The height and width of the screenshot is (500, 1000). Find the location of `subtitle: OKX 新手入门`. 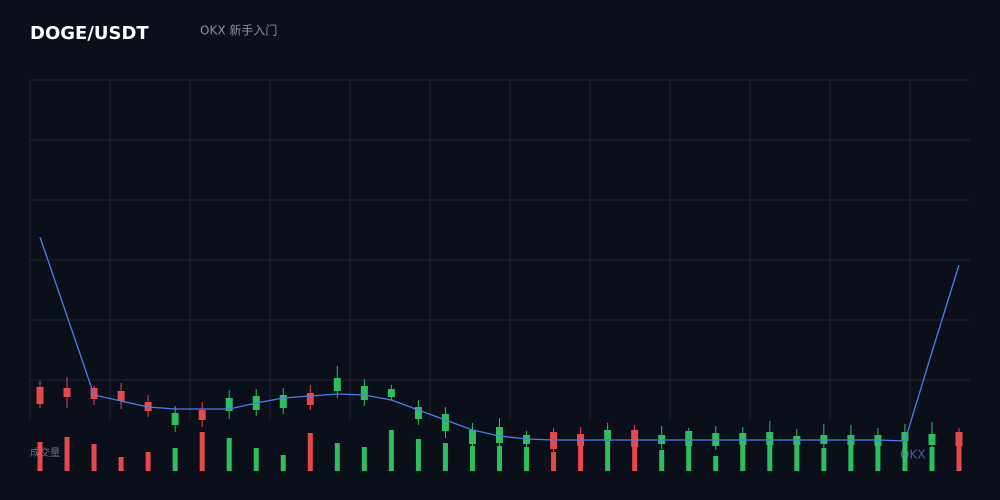

subtitle: OKX 新手入门 is located at coordinates (238, 30).